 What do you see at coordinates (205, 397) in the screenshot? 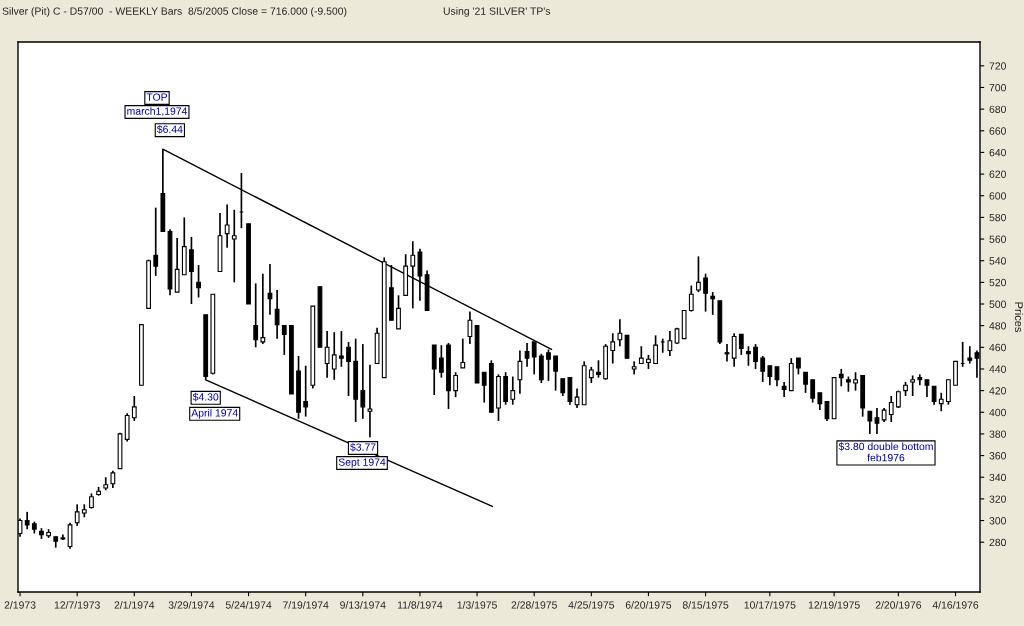
I see `annotation: $4.30` at bounding box center [205, 397].